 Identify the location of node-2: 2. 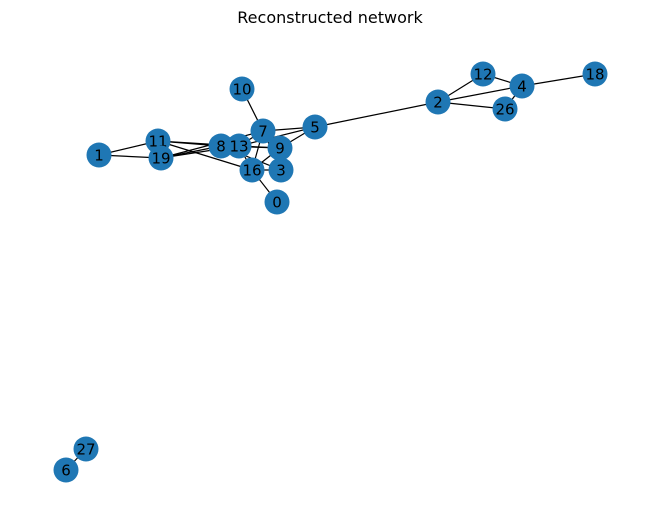
(438, 102).